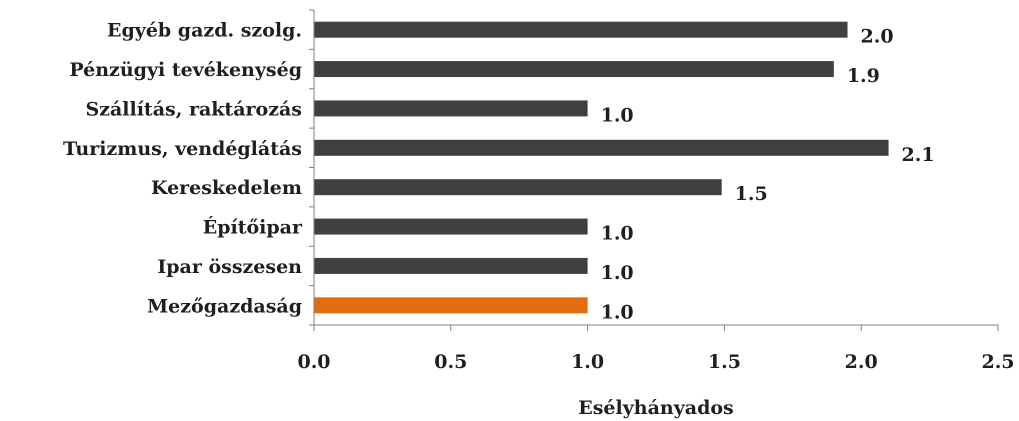  I want to click on value-label: 1.5, so click(751, 194).